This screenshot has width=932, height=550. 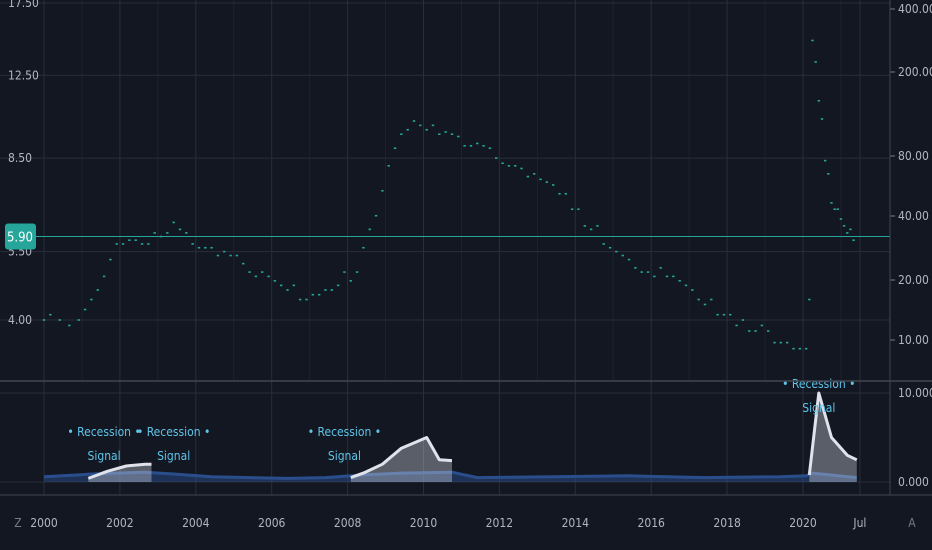 What do you see at coordinates (272, 523) in the screenshot?
I see `x-tick-label: 2006` at bounding box center [272, 523].